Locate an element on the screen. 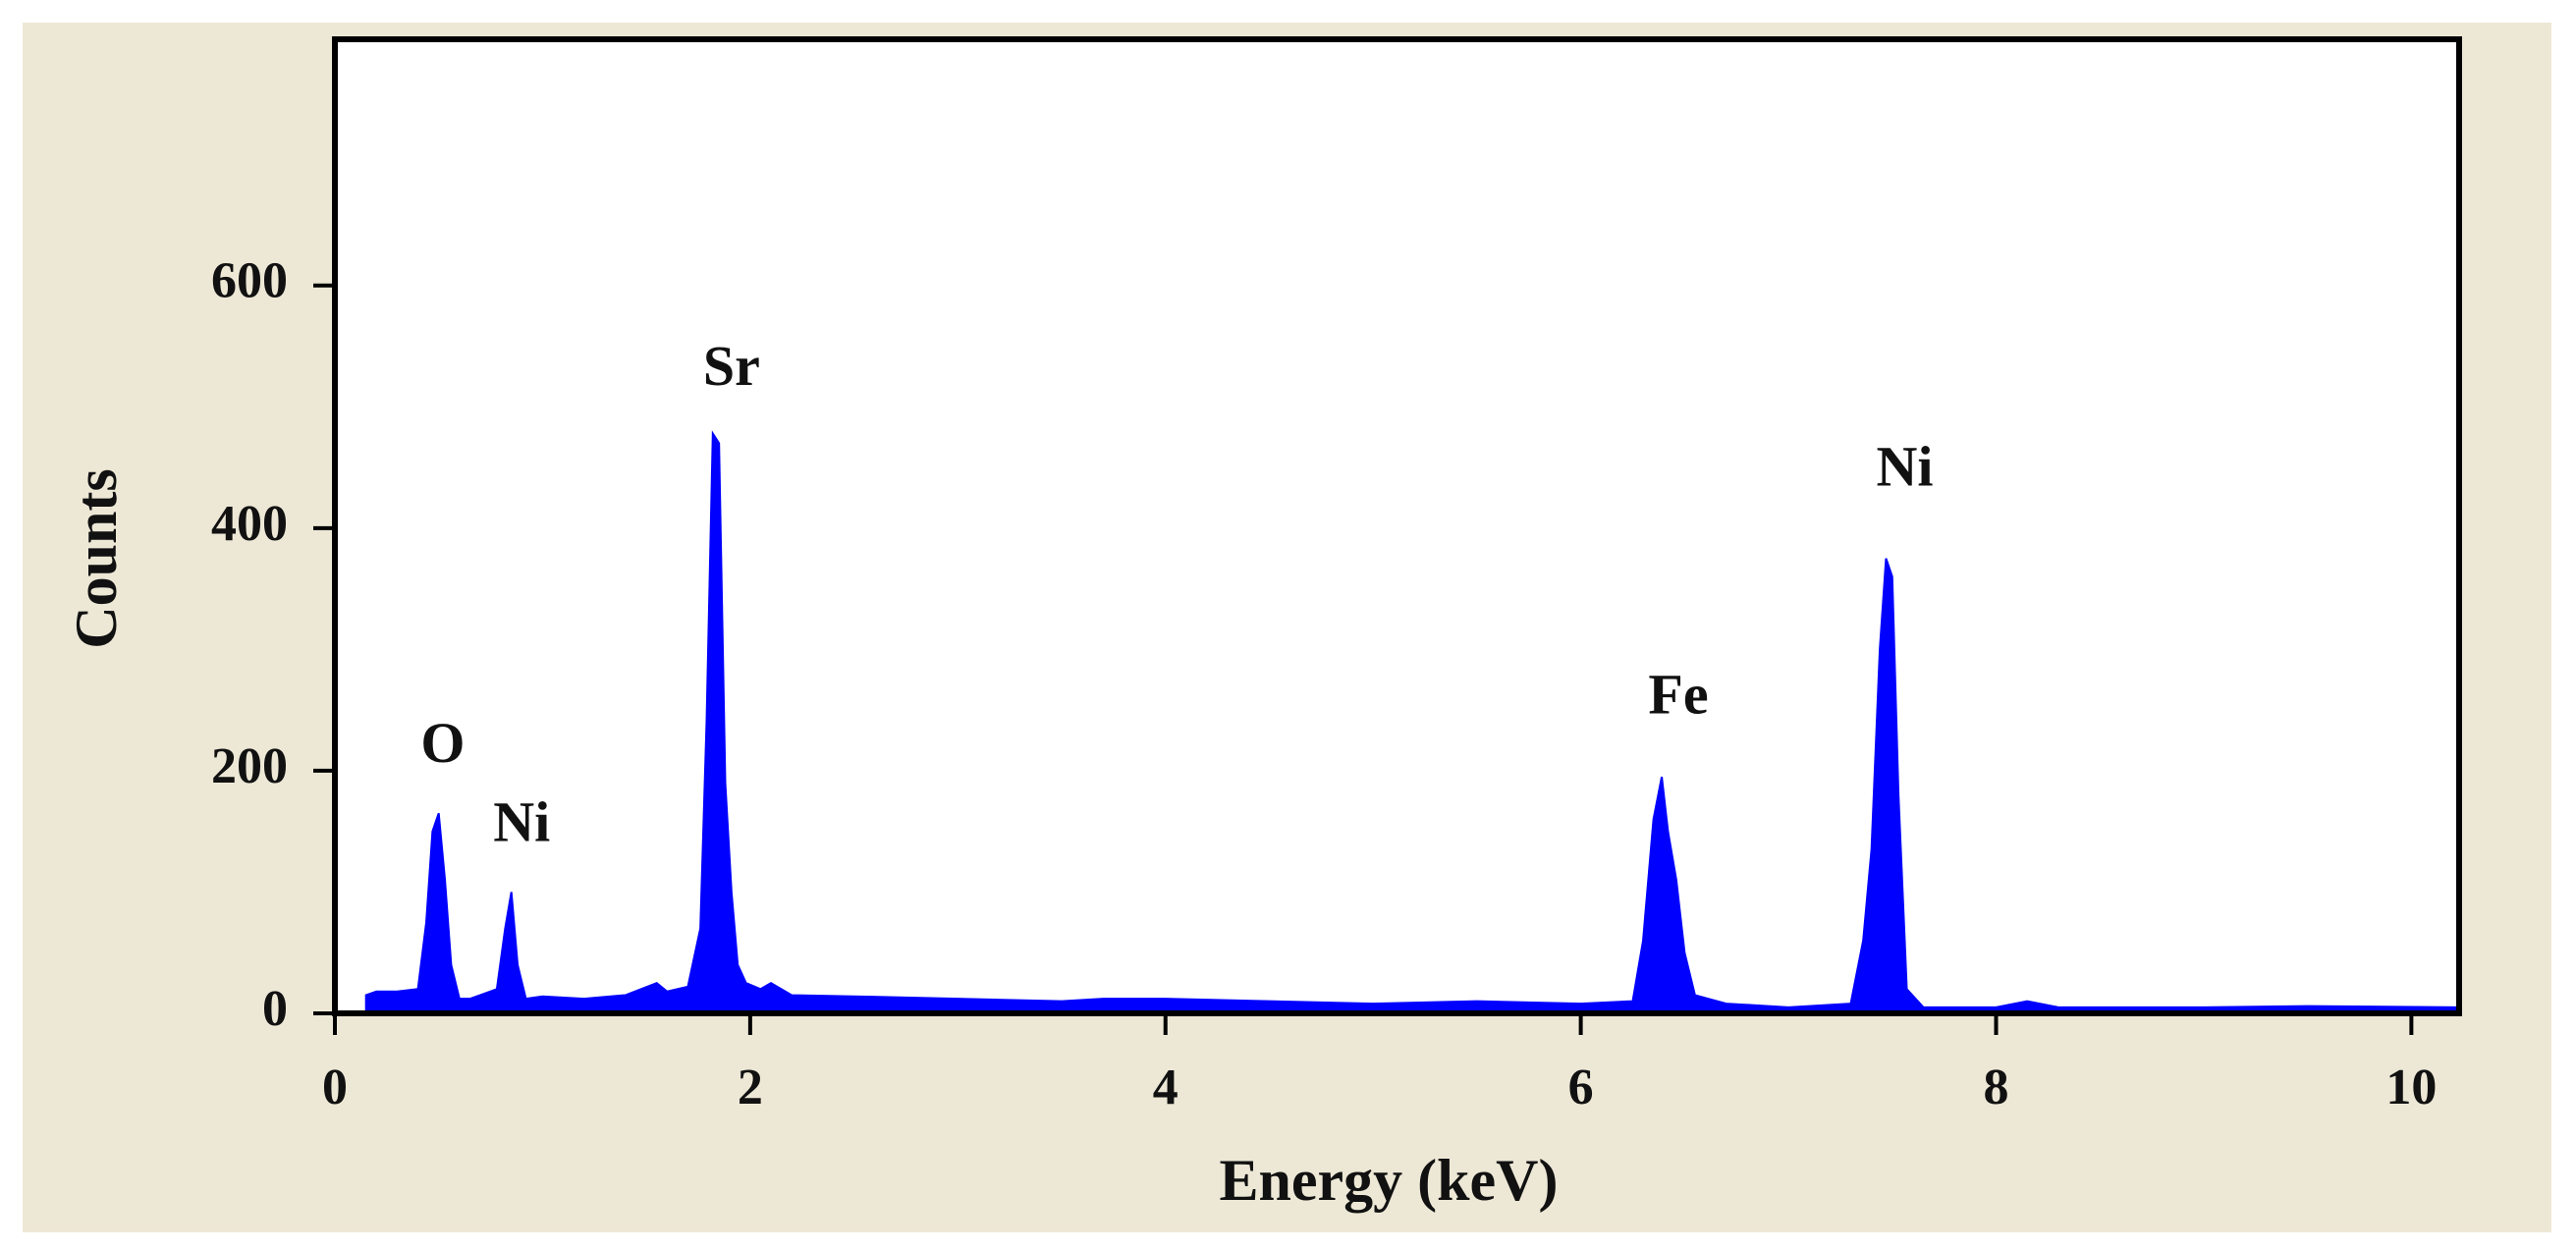 This screenshot has width=2576, height=1250. x-tick-label: 8 is located at coordinates (1996, 1087).